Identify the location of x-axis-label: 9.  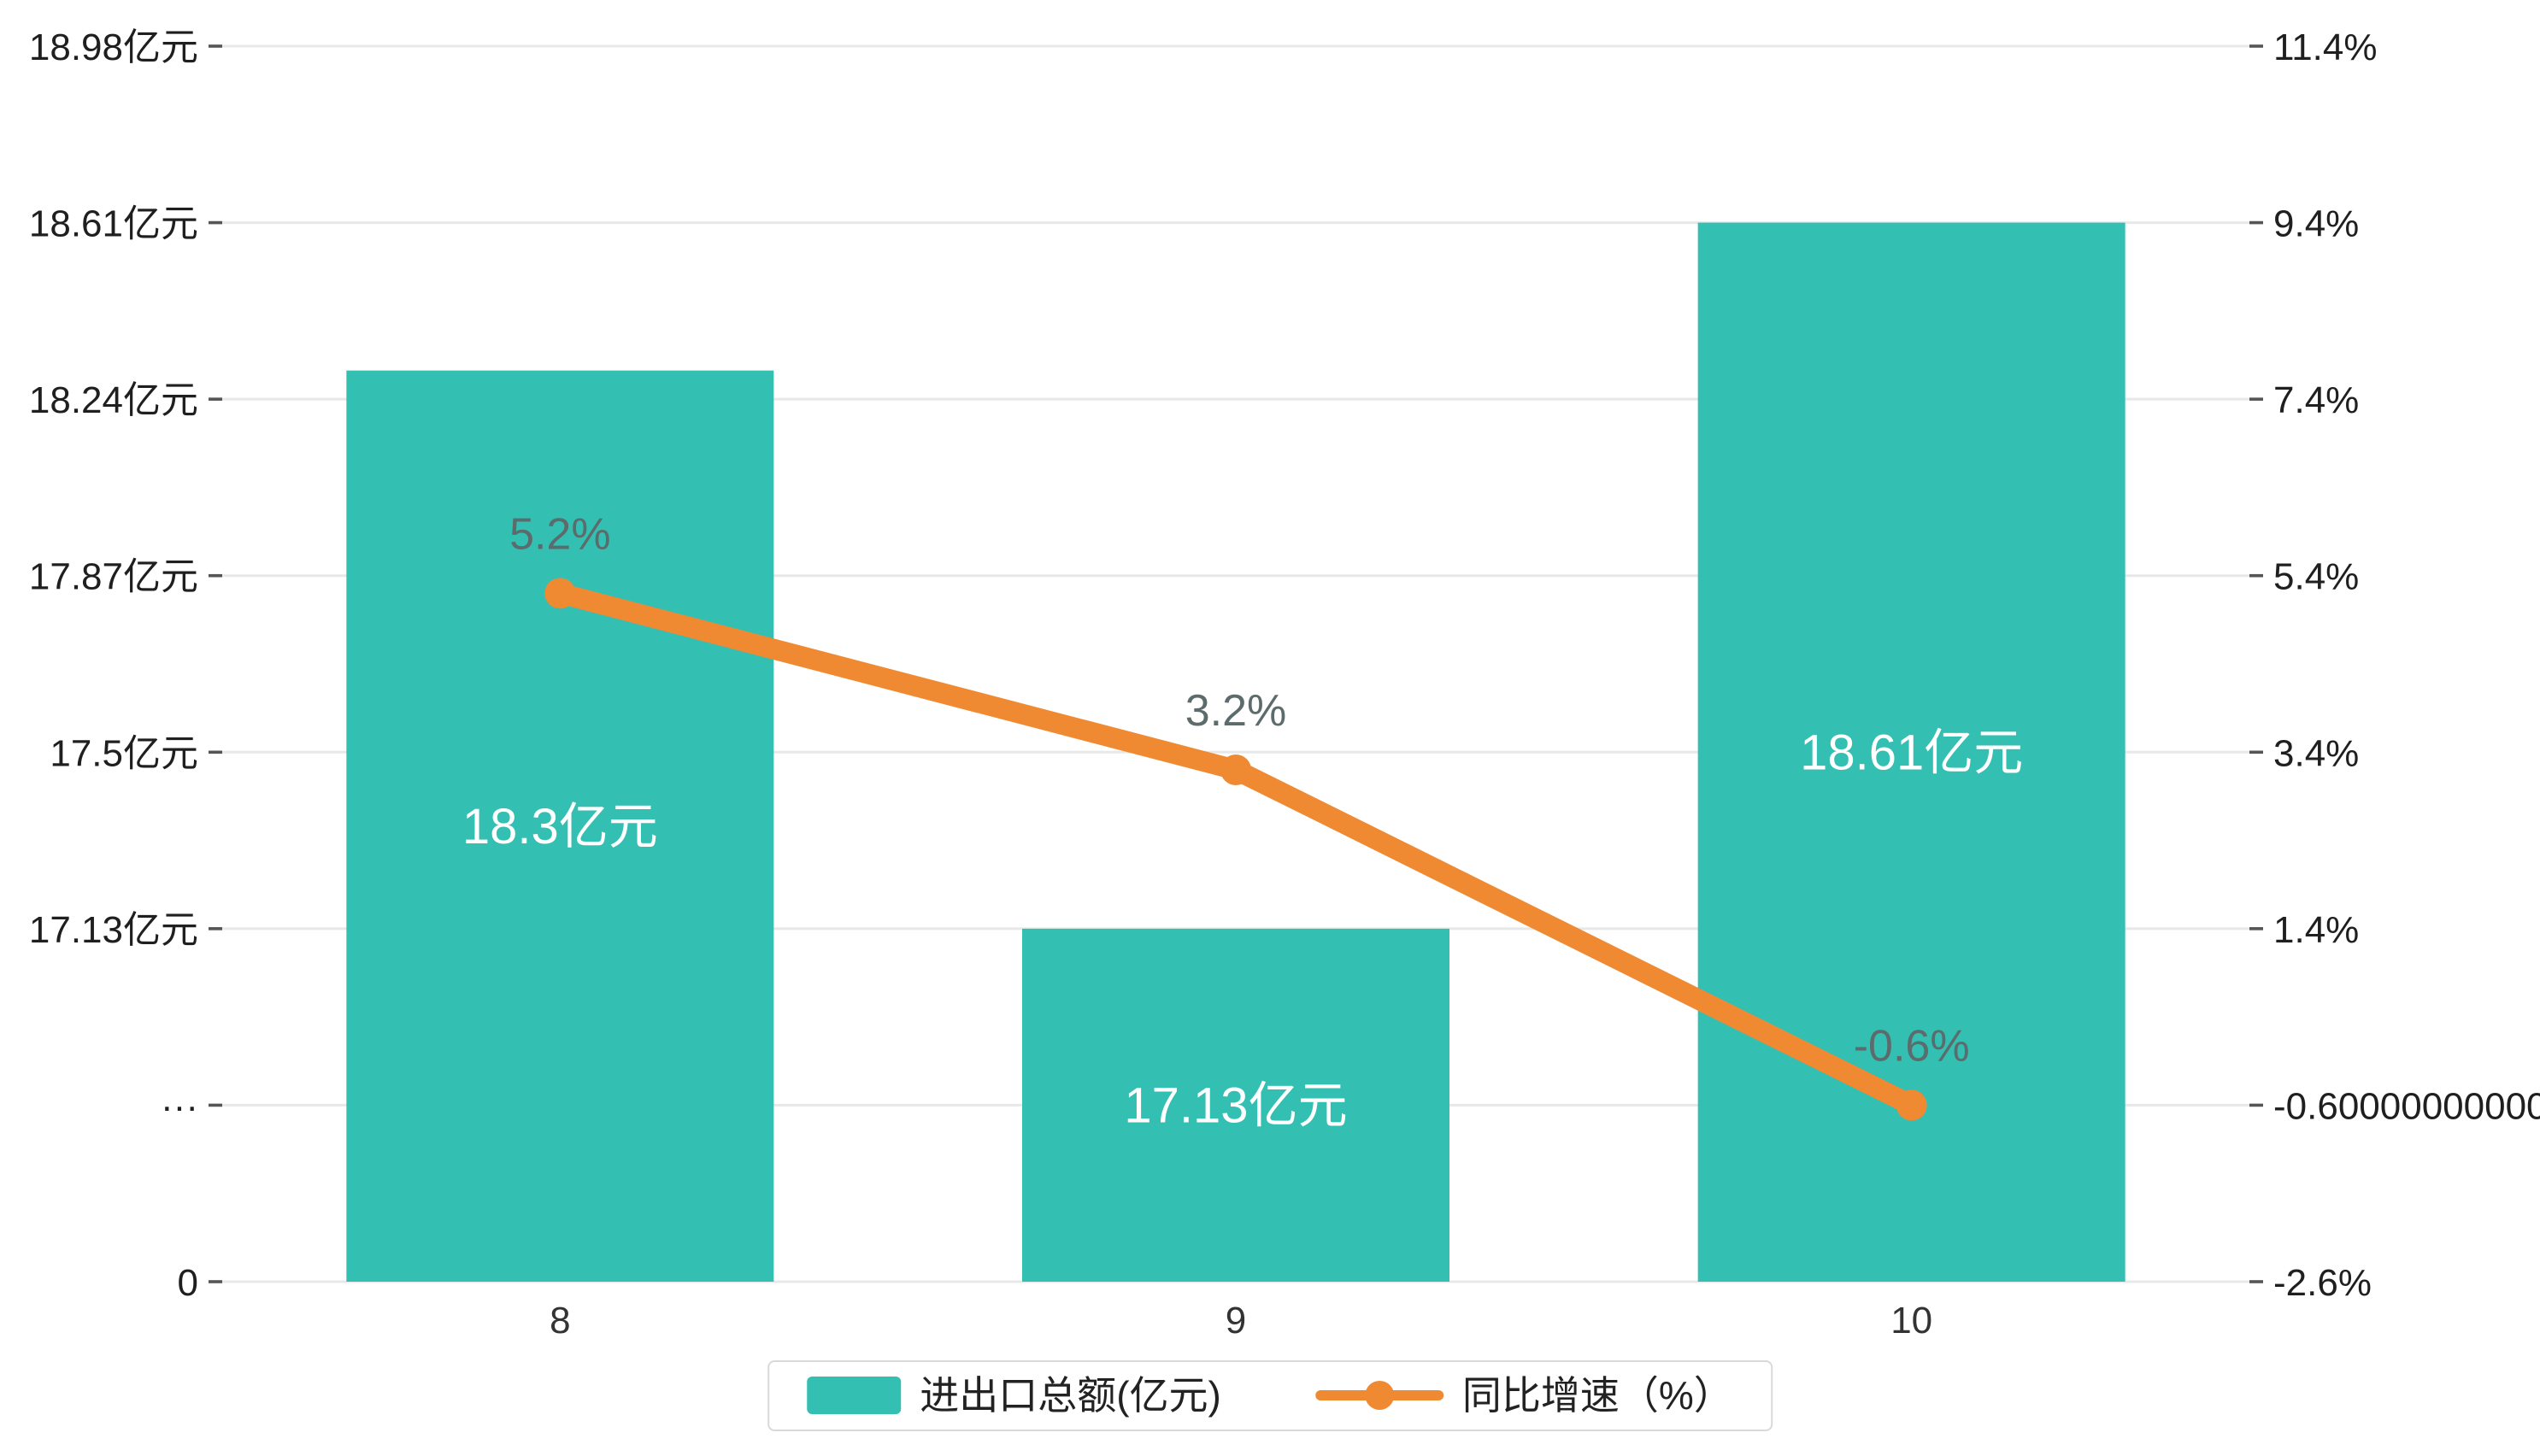
(1236, 1321).